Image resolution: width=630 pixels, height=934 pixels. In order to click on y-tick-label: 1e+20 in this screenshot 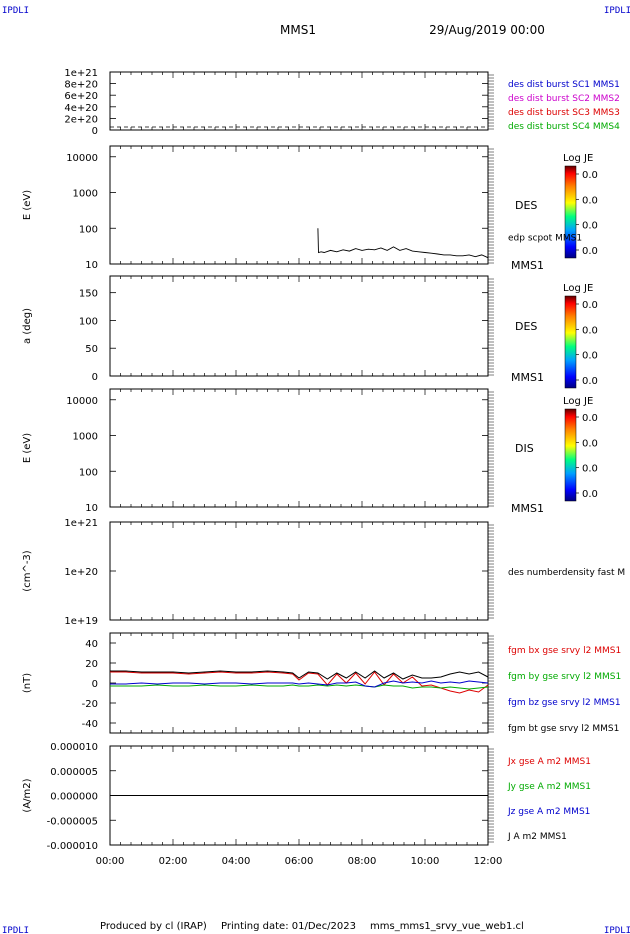, I will do `click(81, 572)`.